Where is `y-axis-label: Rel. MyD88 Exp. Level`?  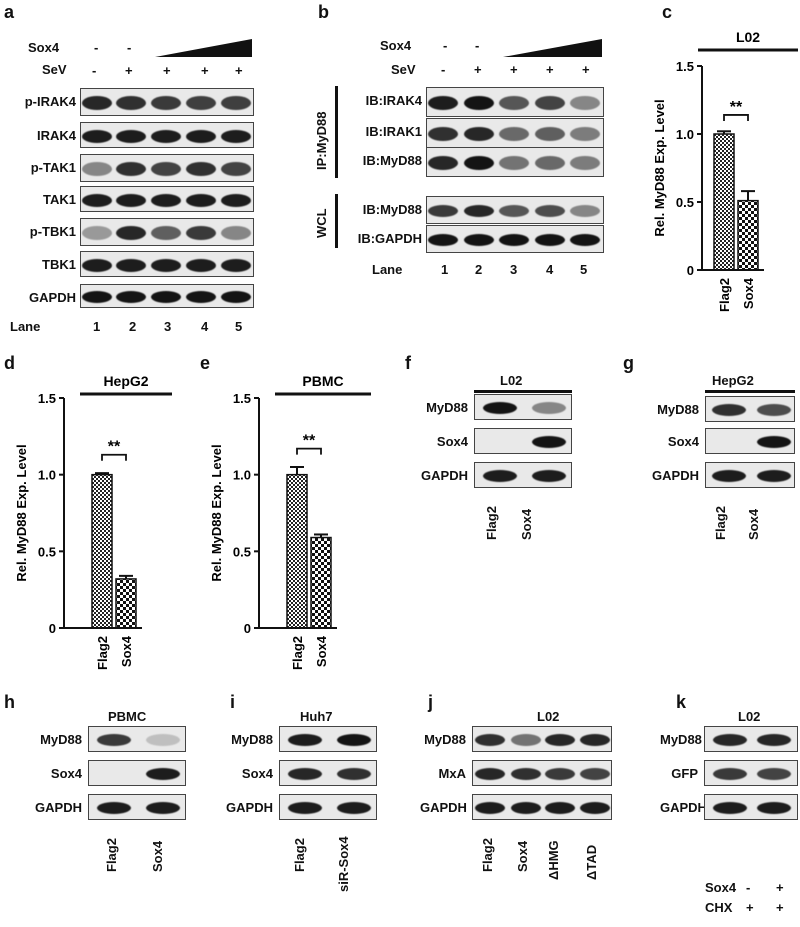
y-axis-label: Rel. MyD88 Exp. Level is located at coordinates (21, 512).